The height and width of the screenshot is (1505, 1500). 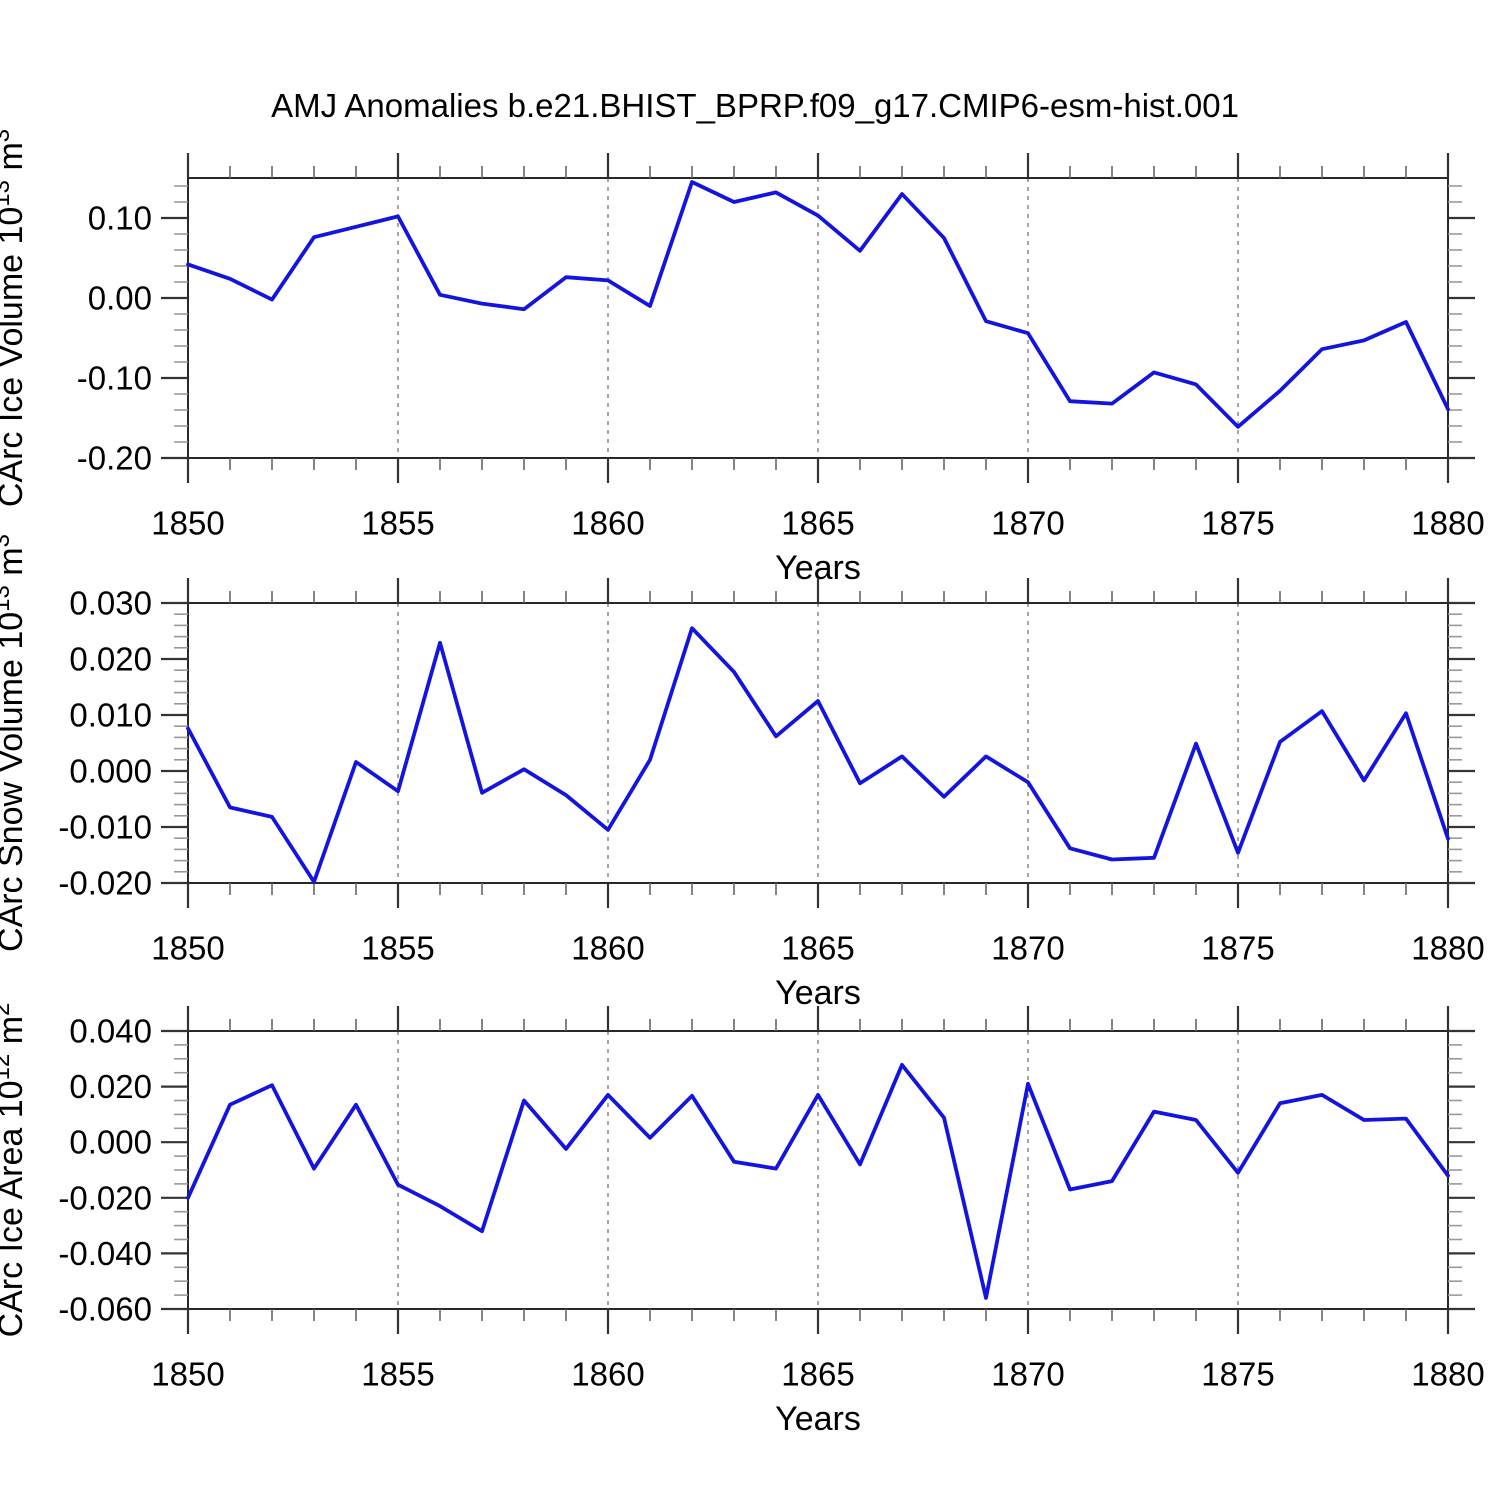 What do you see at coordinates (105, 1253) in the screenshot?
I see `y-tick-label: -0.040` at bounding box center [105, 1253].